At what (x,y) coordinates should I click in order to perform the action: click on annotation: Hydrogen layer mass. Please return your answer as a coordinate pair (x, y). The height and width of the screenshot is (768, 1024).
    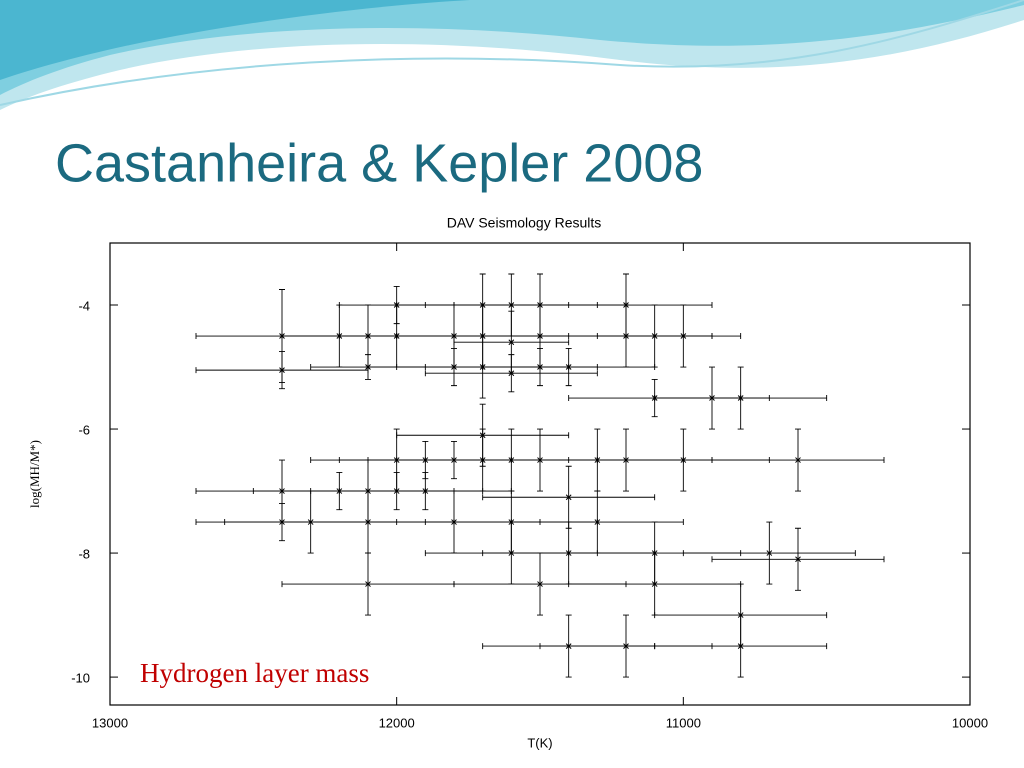
    Looking at the image, I should click on (254, 673).